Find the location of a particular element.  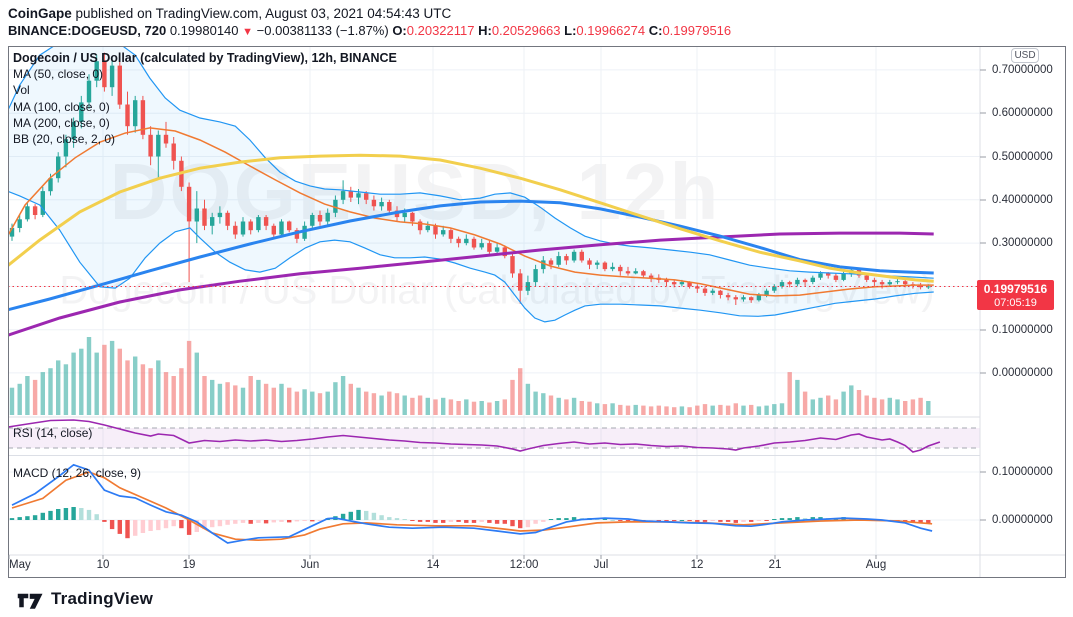

low-value: 0.19966274 is located at coordinates (611, 30).